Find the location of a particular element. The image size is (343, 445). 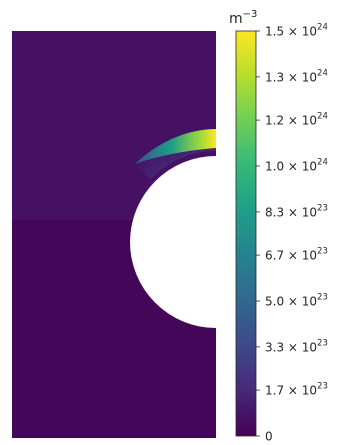

colorbar-tick-label: 5.0 × 10²³ is located at coordinates (296, 301).